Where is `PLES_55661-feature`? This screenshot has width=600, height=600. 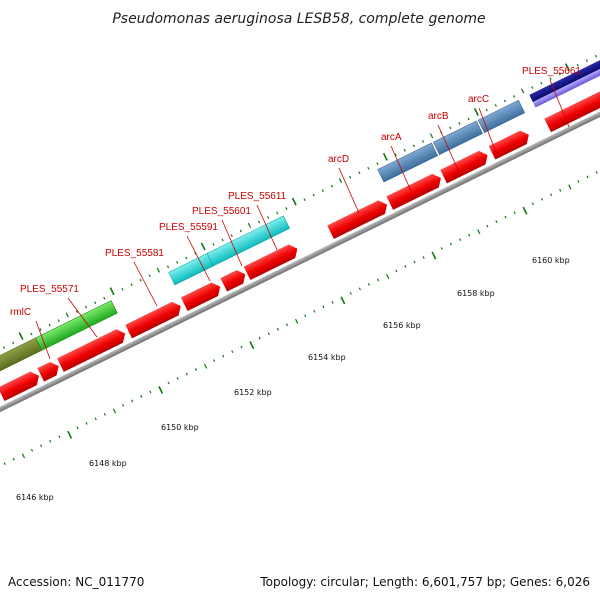
PLES_55661-feature is located at coordinates (564, 81).